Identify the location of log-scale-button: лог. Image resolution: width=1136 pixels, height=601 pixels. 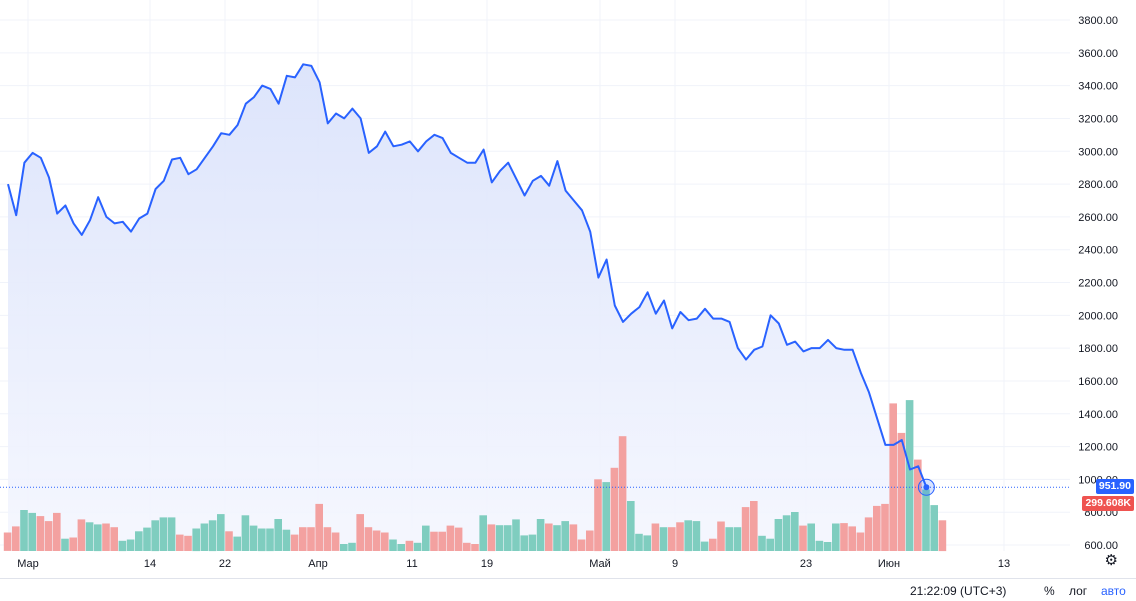
(1078, 591).